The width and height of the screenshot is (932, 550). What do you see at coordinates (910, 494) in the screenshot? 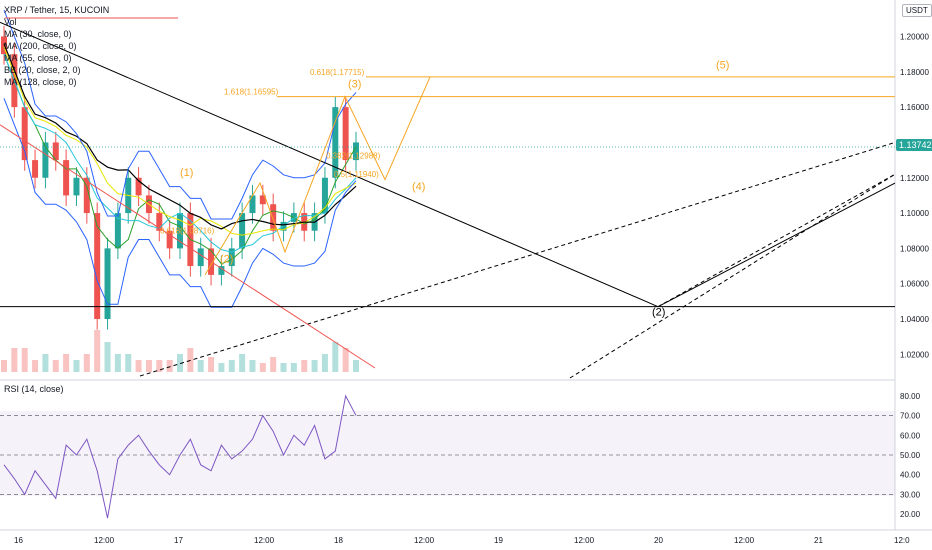
I see `rsi-tick-label: 30.00` at bounding box center [910, 494].